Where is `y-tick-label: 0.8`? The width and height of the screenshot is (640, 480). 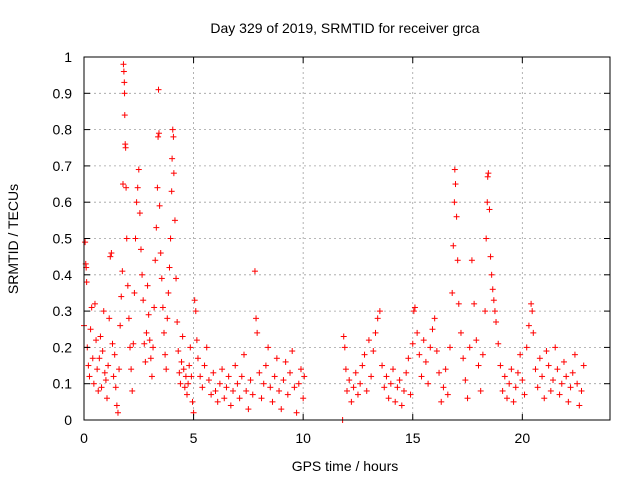
y-tick-label: 0.8 is located at coordinates (63, 130).